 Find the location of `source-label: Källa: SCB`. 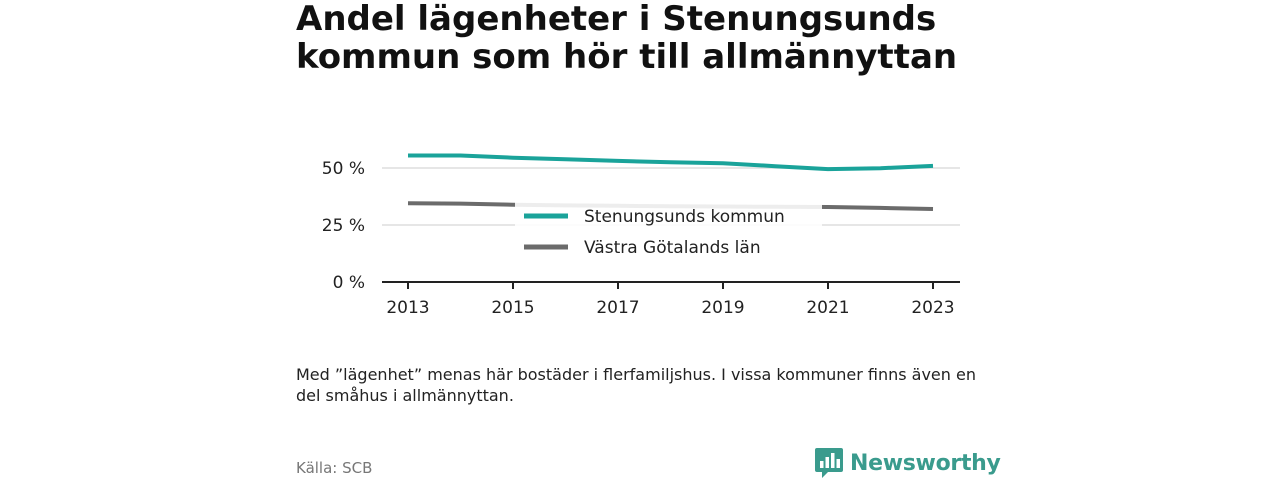

source-label: Källa: SCB is located at coordinates (334, 468).